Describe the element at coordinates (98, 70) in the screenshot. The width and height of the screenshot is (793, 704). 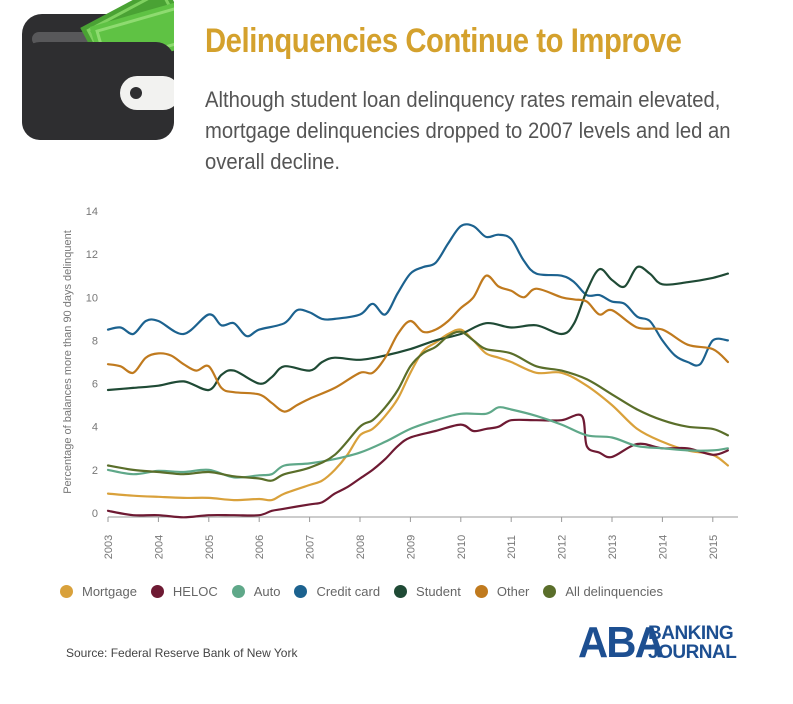
I see `wallet-icon` at that location.